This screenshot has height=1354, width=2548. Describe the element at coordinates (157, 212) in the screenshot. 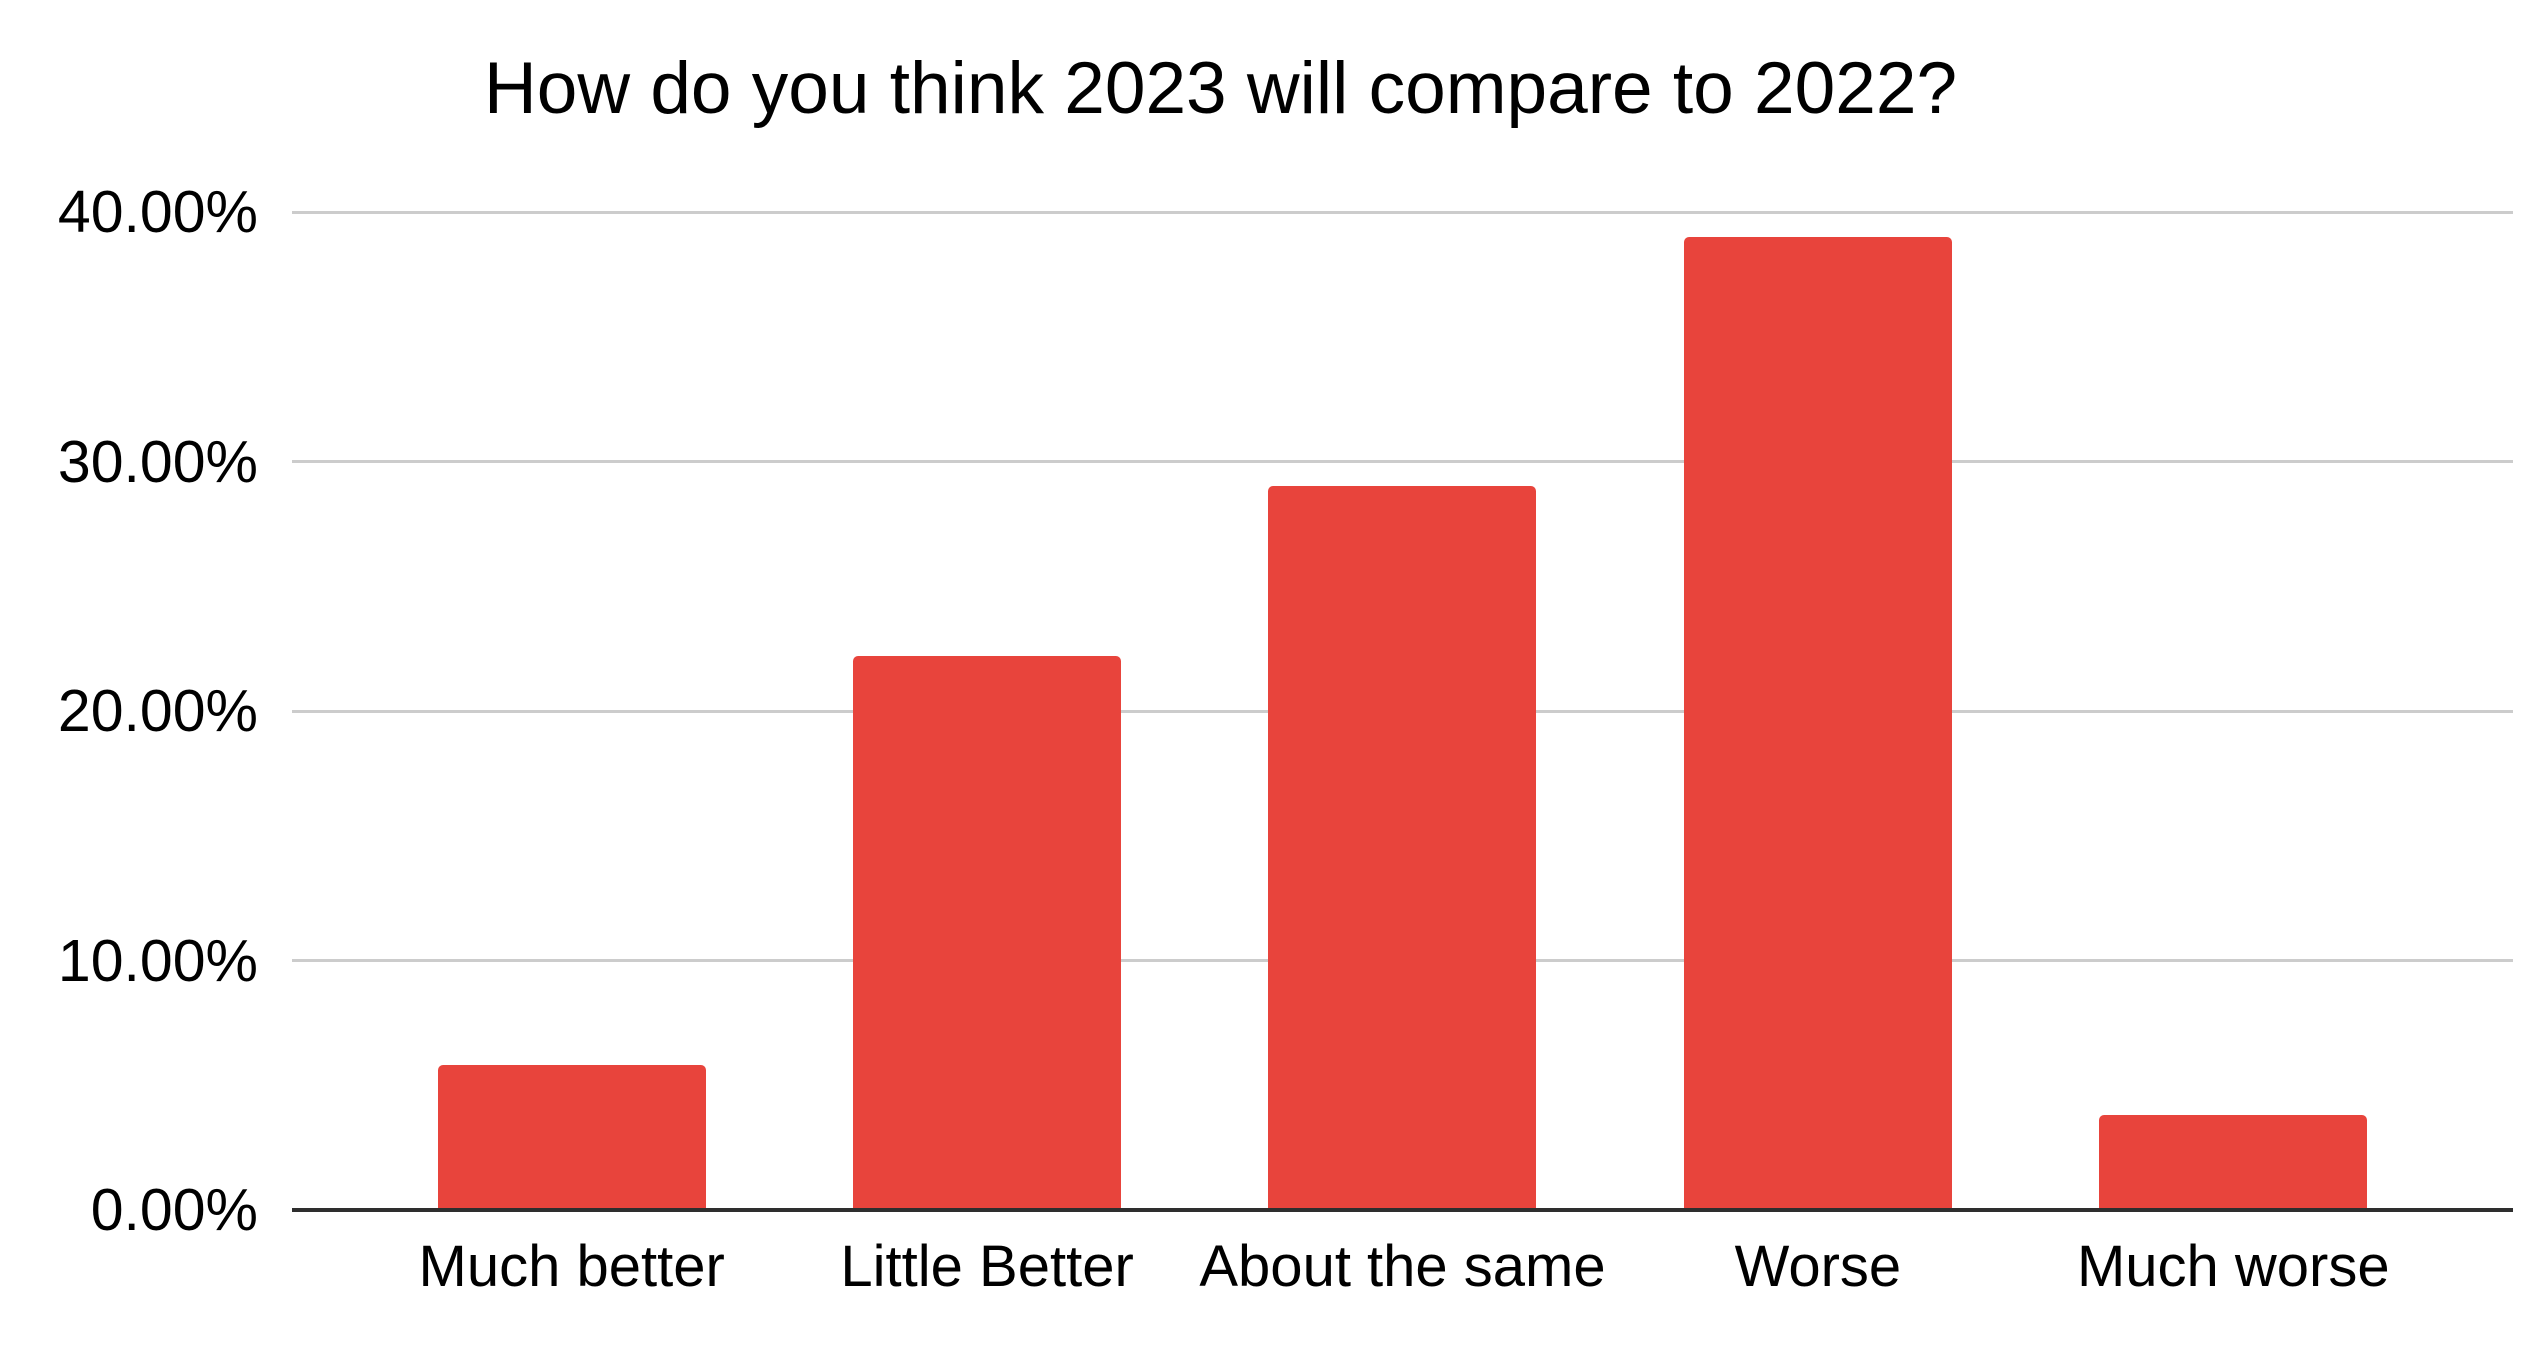

I see `y-tick-label: 40.00%` at that location.